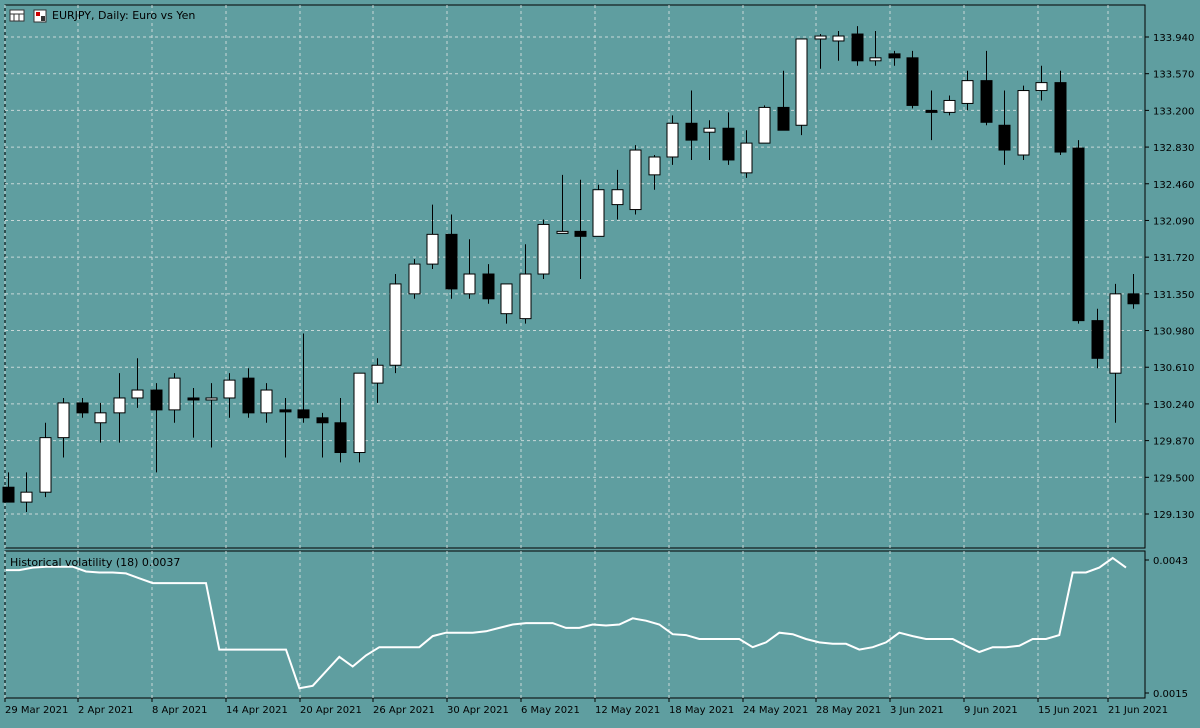 This screenshot has width=1200, height=728. Describe the element at coordinates (1173, 478) in the screenshot. I see `price-tick-label: 129.500` at that location.